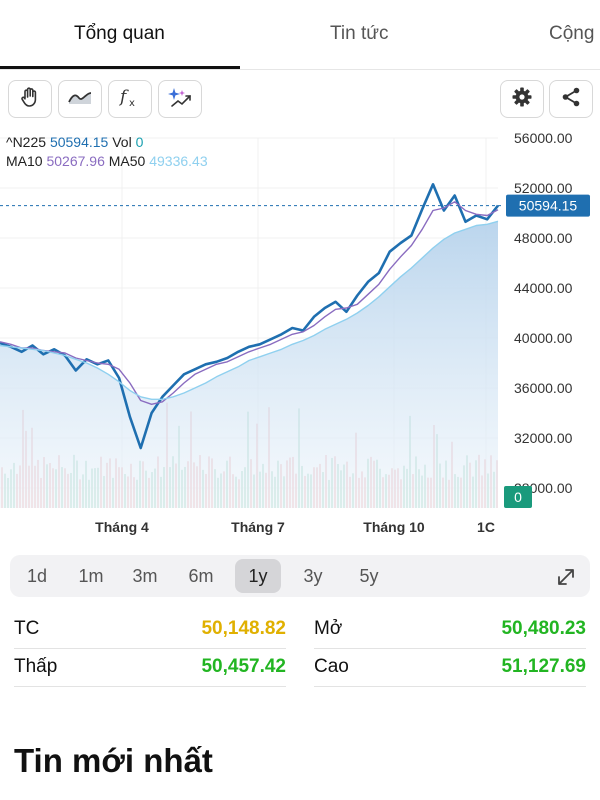  What do you see at coordinates (91, 576) in the screenshot?
I see `range-1m: 1m` at bounding box center [91, 576].